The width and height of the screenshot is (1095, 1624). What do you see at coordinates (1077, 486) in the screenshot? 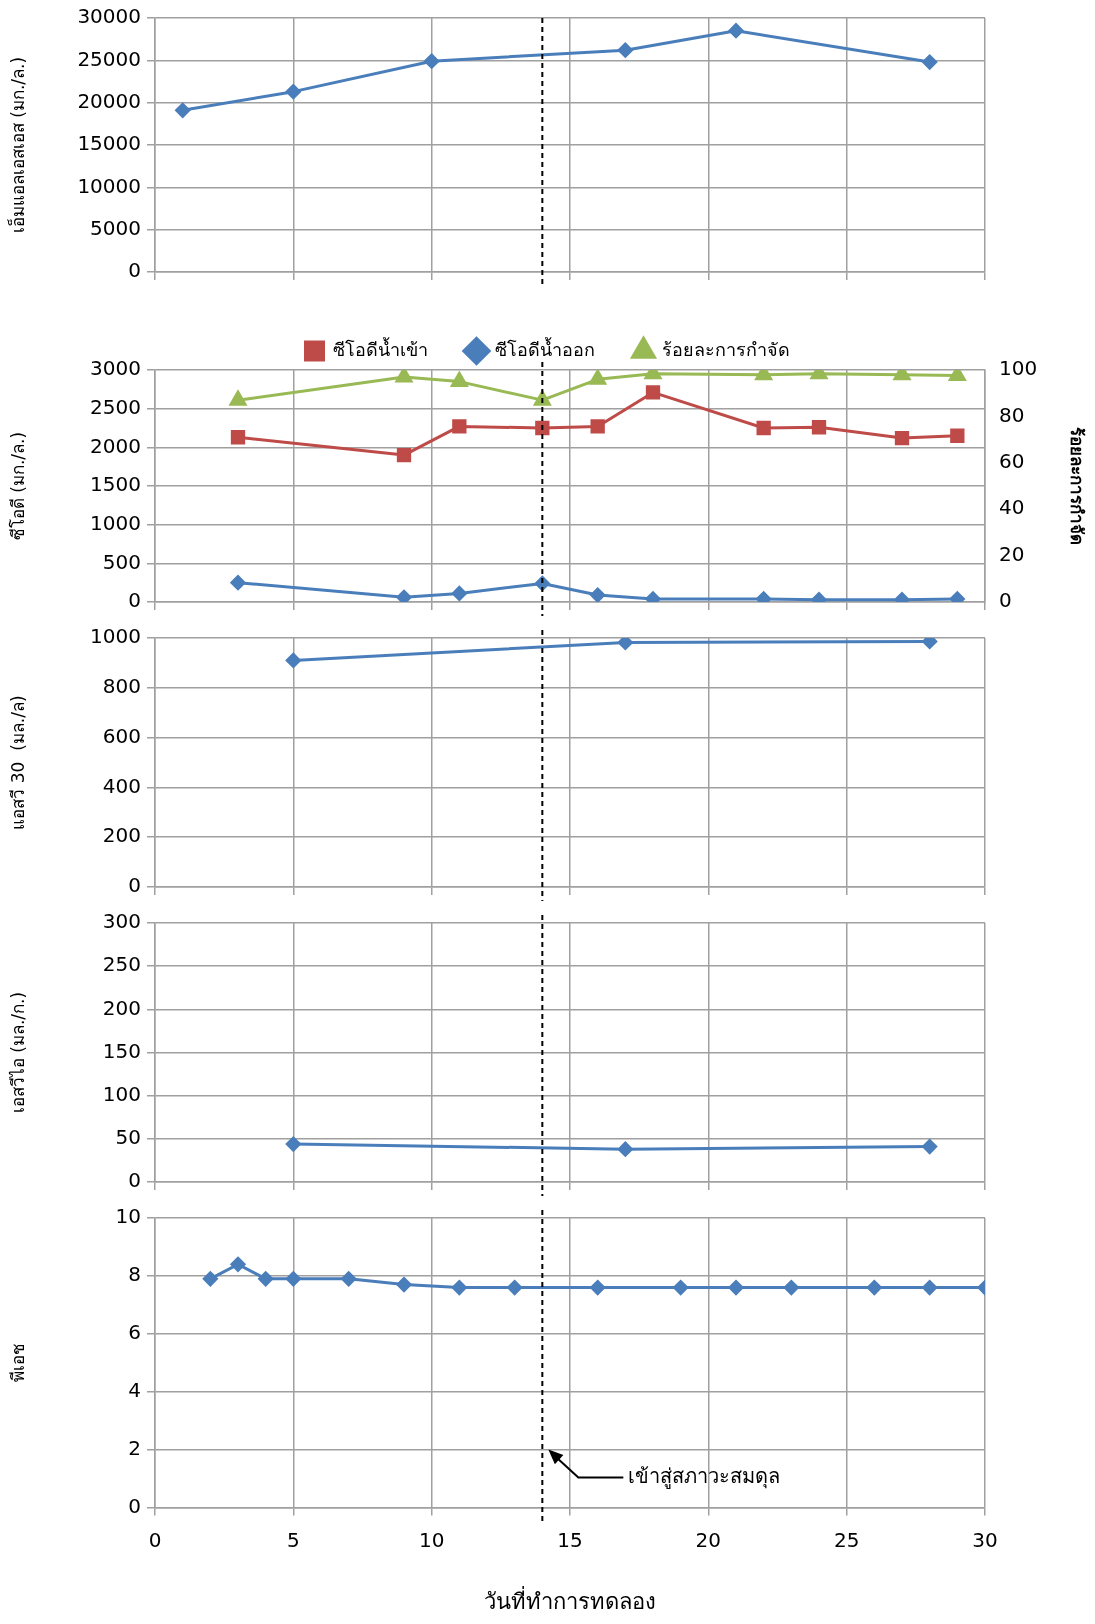
I see `y2-axis-title: ร้อยละการกำจัด` at bounding box center [1077, 486].